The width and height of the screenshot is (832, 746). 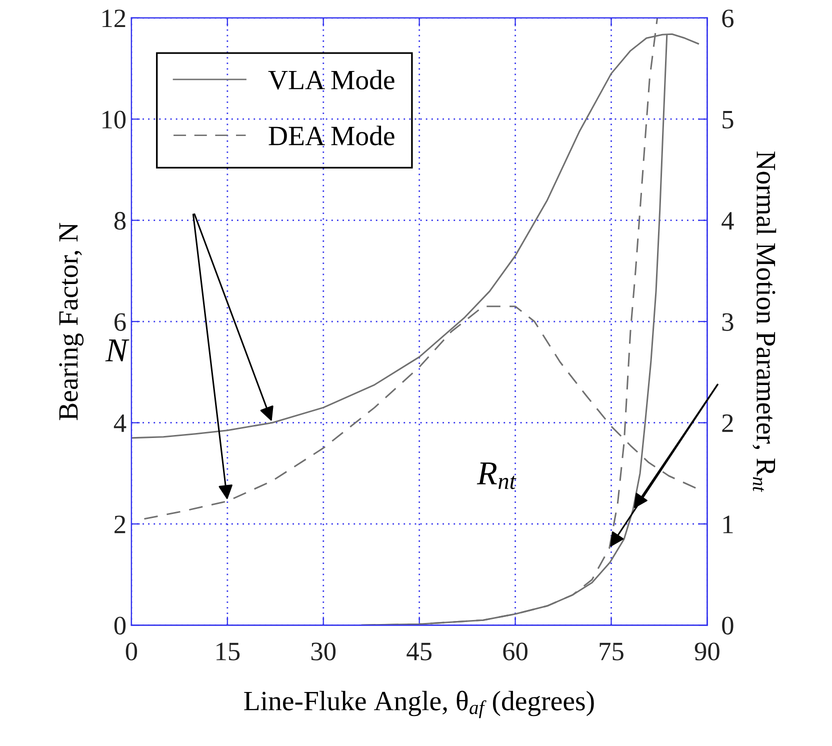 I want to click on legend-label: VLA Mode, so click(x=331, y=80).